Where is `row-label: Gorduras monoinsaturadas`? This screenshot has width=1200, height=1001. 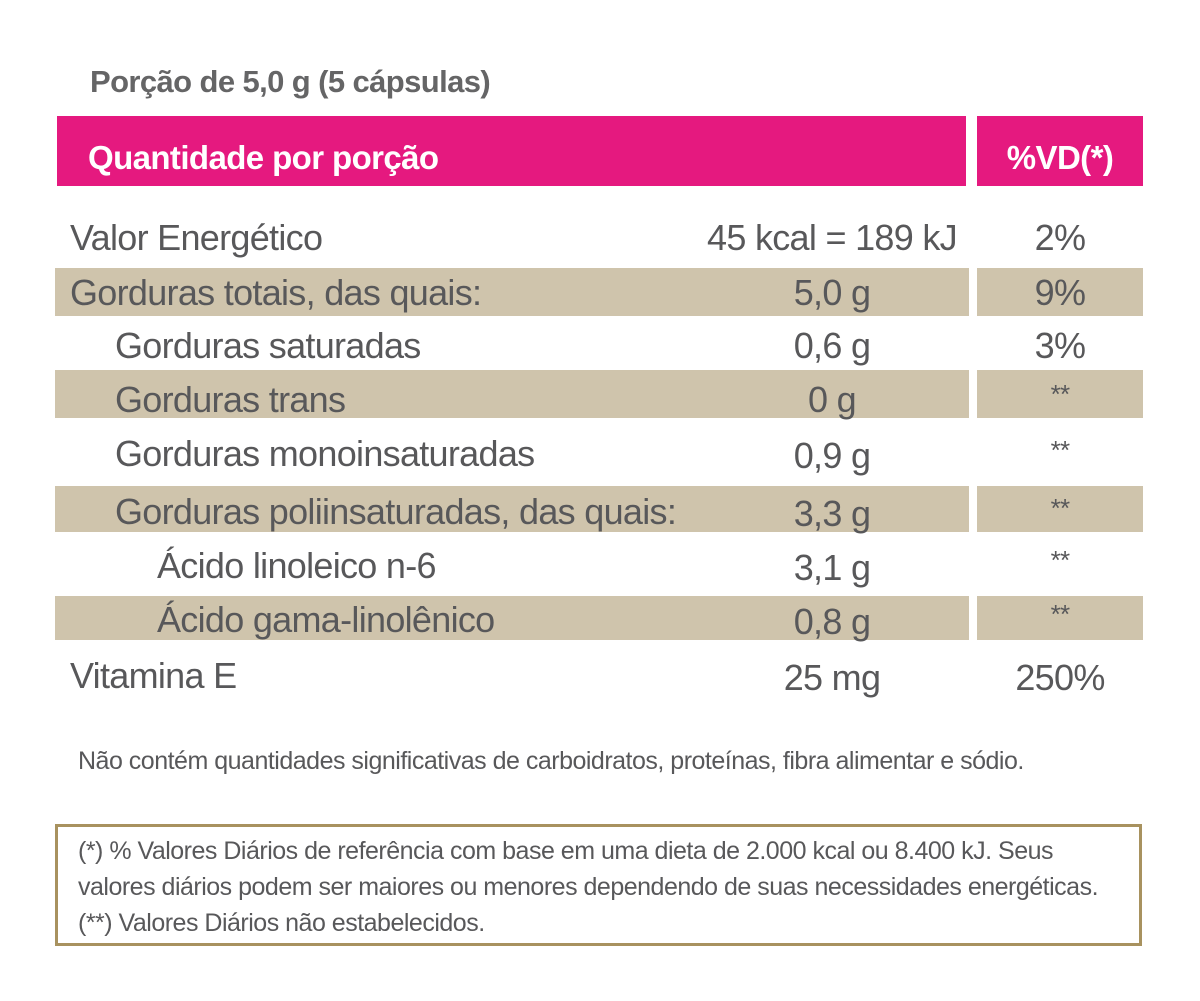 row-label: Gorduras monoinsaturadas is located at coordinates (325, 453).